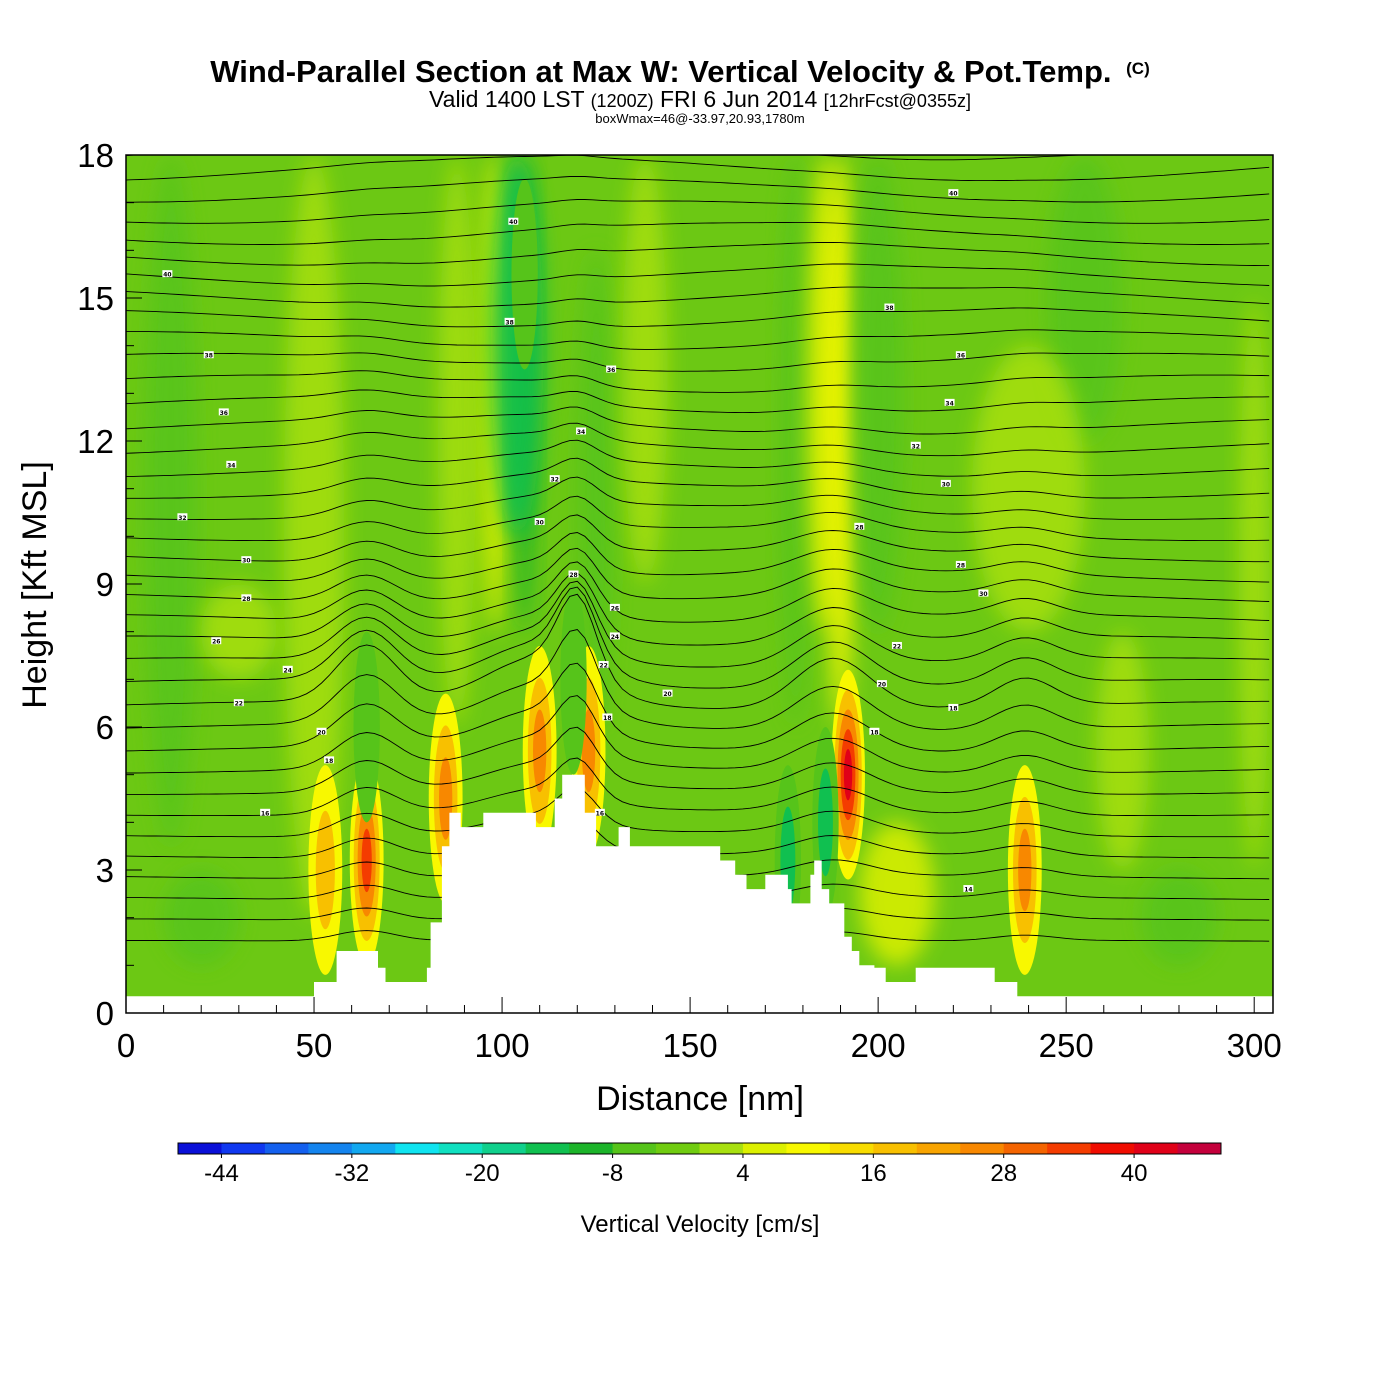  I want to click on y-tick-label: 0, so click(105, 1013).